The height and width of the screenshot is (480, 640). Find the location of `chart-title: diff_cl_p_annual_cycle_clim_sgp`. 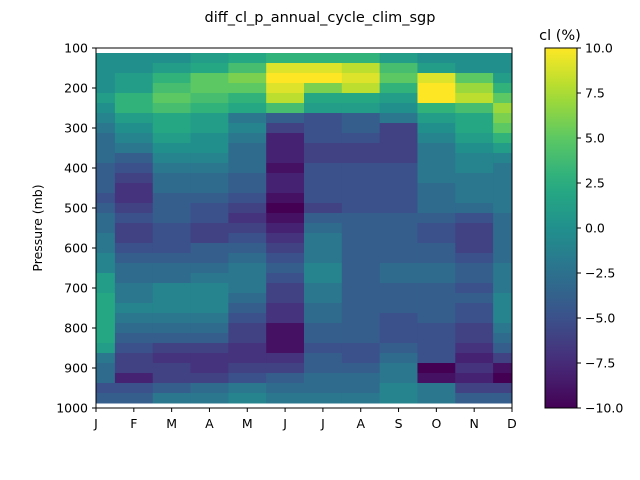

chart-title: diff_cl_p_annual_cycle_clim_sgp is located at coordinates (320, 18).